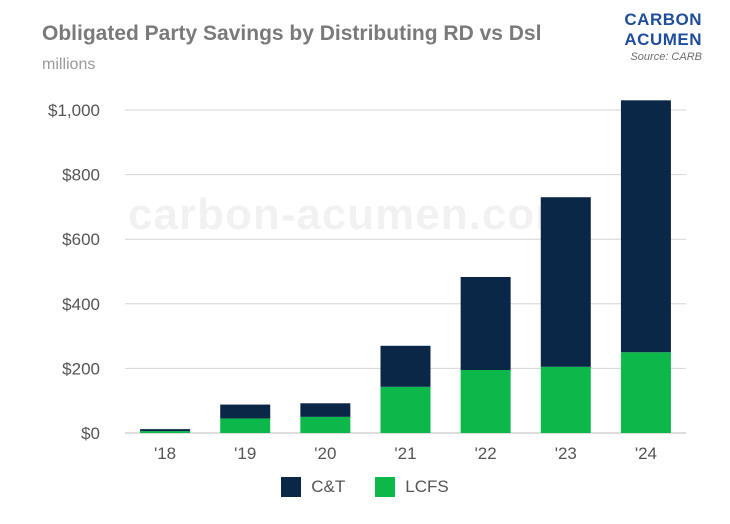 The image size is (730, 524). What do you see at coordinates (325, 453) in the screenshot?
I see `x-tick-label: '20` at bounding box center [325, 453].